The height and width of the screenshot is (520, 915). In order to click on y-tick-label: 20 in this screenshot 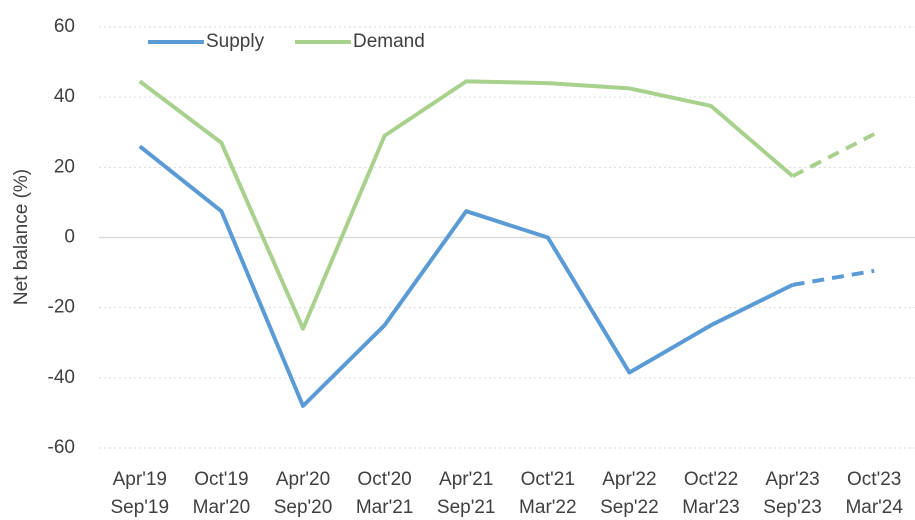, I will do `click(64, 166)`.